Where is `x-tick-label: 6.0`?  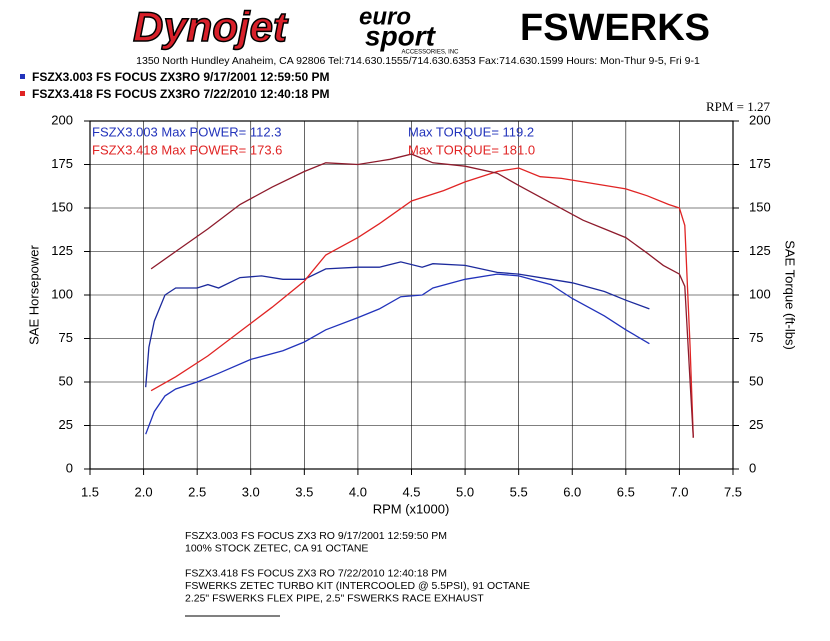 x-tick-label: 6.0 is located at coordinates (572, 491).